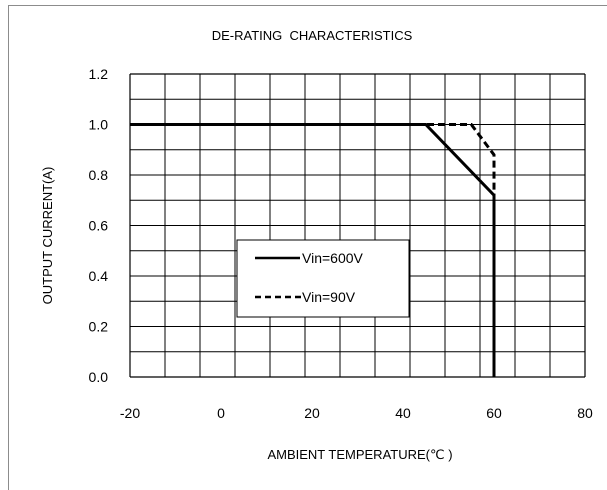 The image size is (607, 490). What do you see at coordinates (47, 236) in the screenshot?
I see `y-axis-title: OUTPUT CURRENT(A)` at bounding box center [47, 236].